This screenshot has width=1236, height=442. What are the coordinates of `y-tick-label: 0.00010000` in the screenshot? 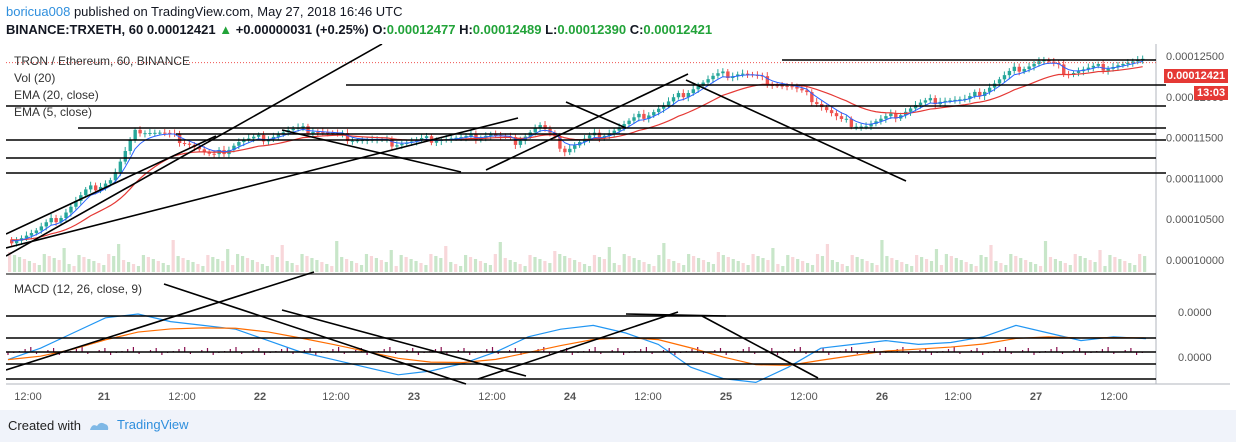 It's located at (1195, 261).